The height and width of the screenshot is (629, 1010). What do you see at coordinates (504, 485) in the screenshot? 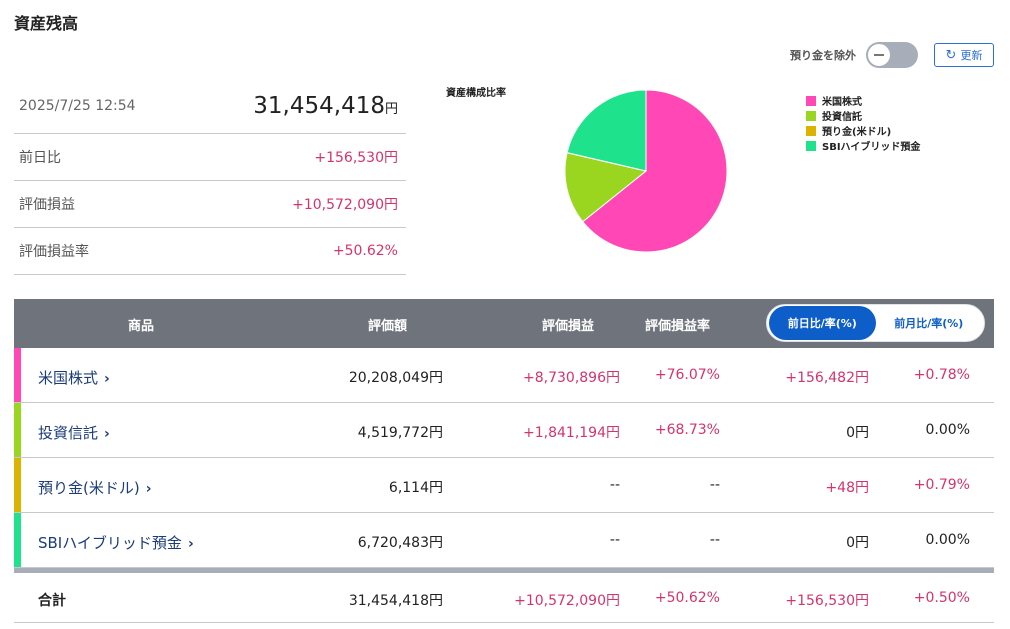
I see `table-row: 預り金(米ドル) › 6,114円 -- -- +48円 +0.79%` at bounding box center [504, 485].